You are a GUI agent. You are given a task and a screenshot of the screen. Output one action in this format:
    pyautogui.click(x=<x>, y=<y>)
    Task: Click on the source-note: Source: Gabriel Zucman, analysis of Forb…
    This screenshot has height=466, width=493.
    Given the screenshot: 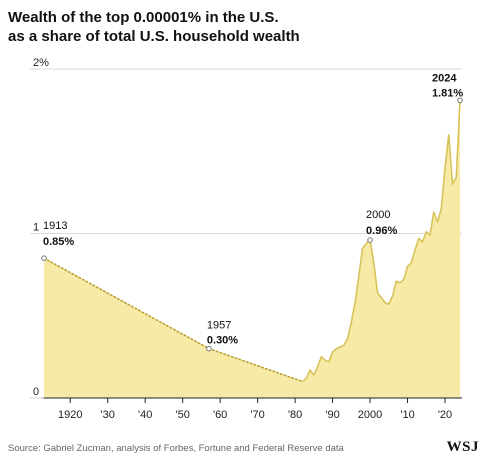 What is the action you would take?
    pyautogui.click(x=176, y=448)
    